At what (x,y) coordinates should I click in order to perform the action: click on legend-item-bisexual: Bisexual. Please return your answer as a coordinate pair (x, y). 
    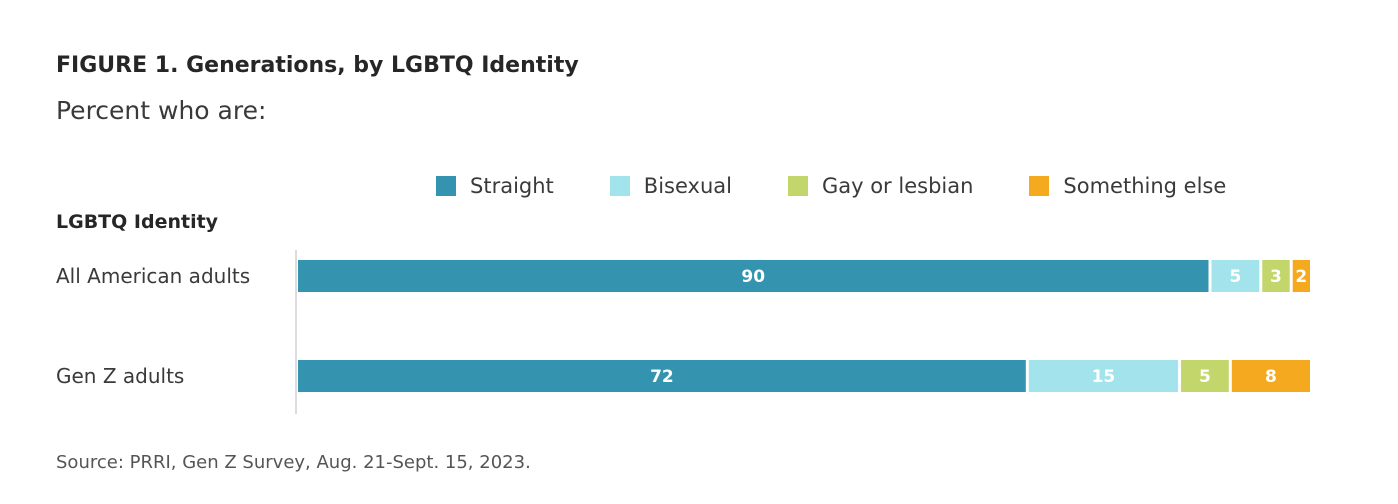
    Looking at the image, I should click on (670, 186).